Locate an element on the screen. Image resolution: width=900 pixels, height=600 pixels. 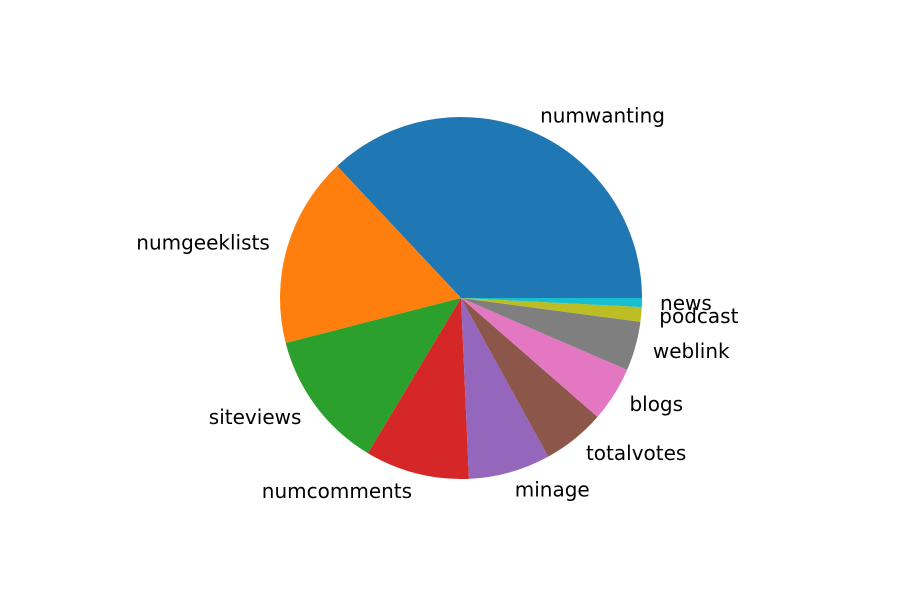
pie-slice-blogs is located at coordinates (544, 357).